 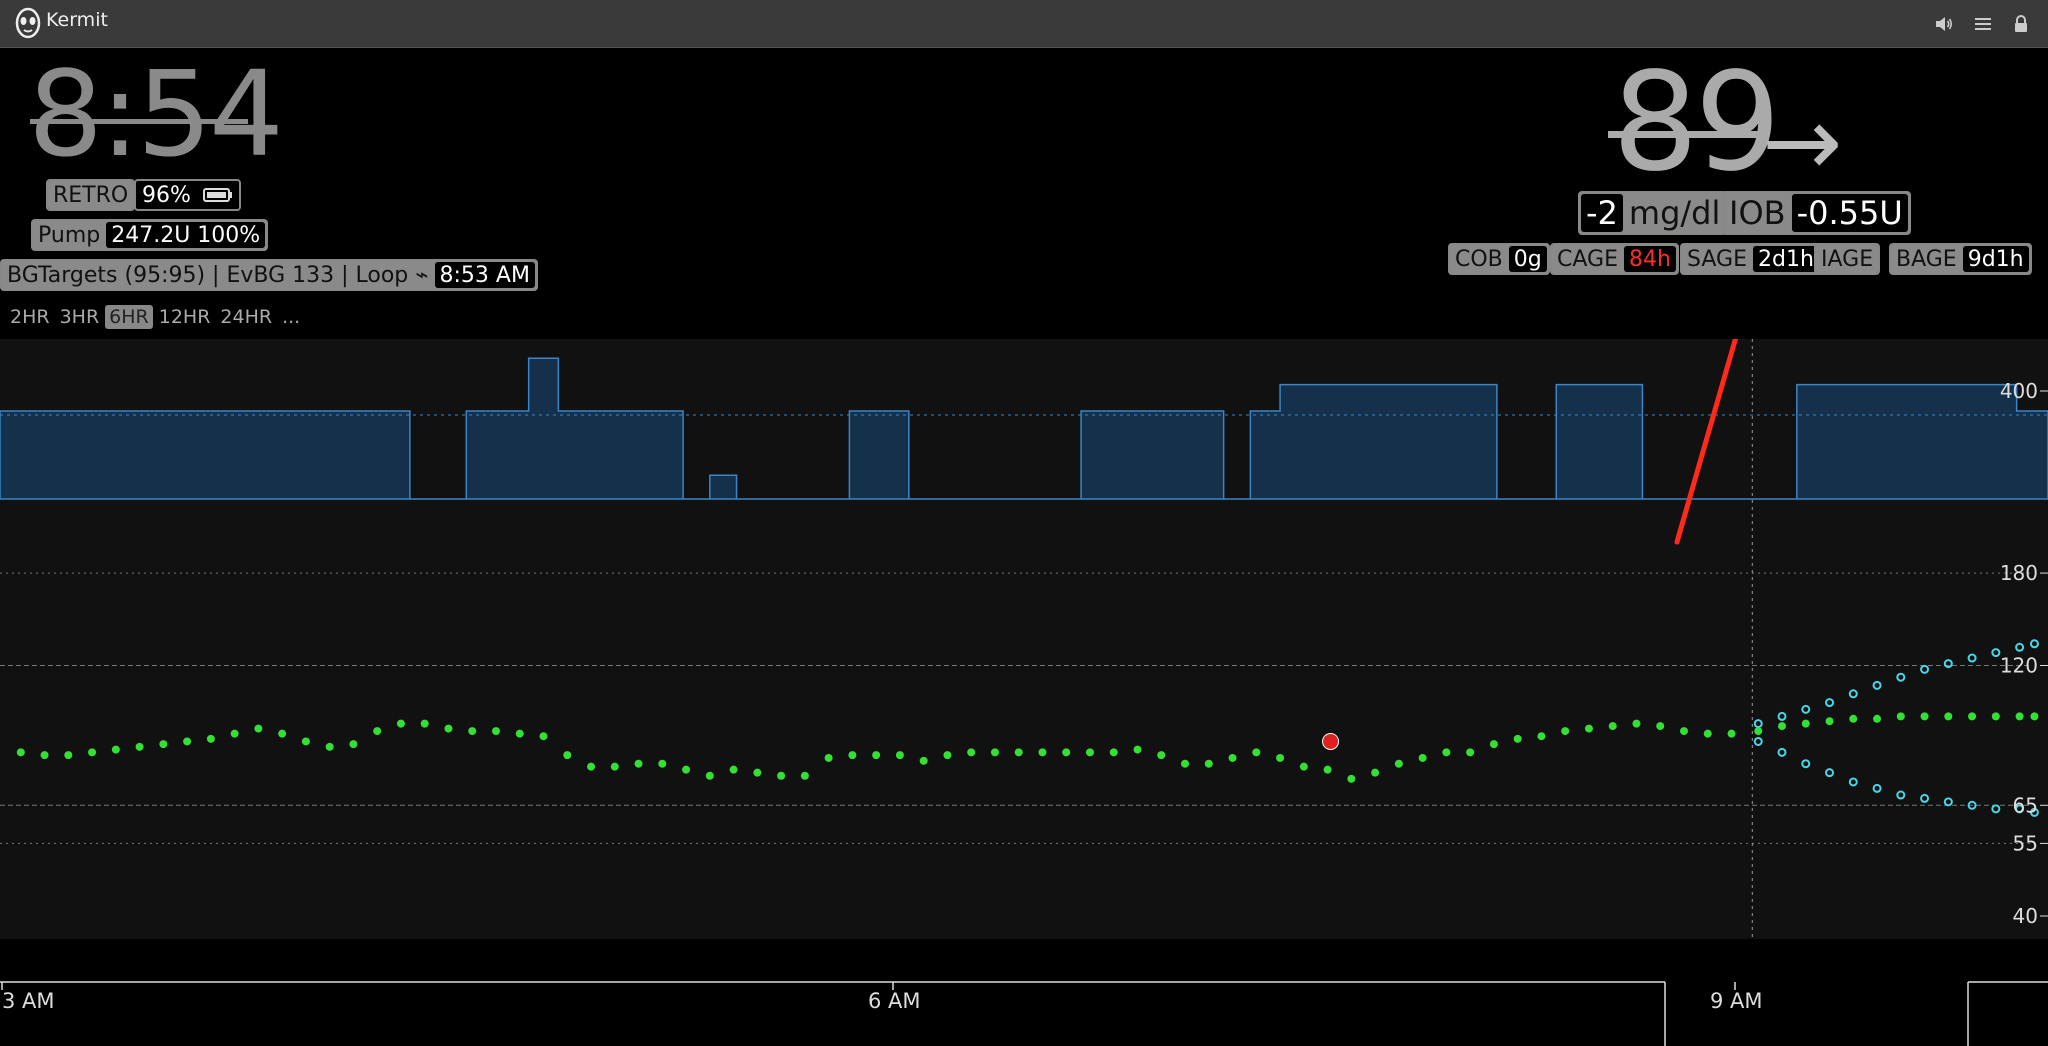 What do you see at coordinates (1479, 259) in the screenshot?
I see `cob-label: COB` at bounding box center [1479, 259].